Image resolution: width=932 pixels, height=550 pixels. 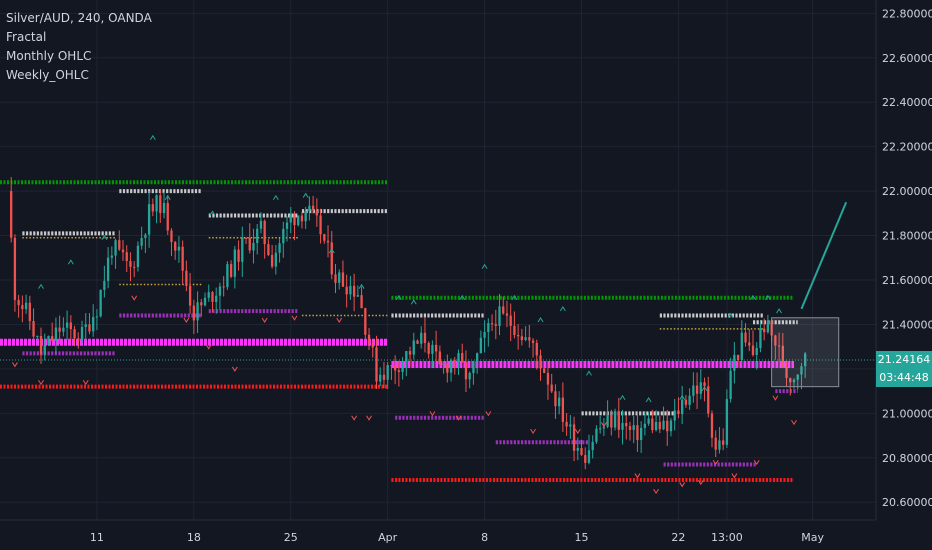 What do you see at coordinates (904, 360) in the screenshot?
I see `current-price-label: 21.24164` at bounding box center [904, 360].